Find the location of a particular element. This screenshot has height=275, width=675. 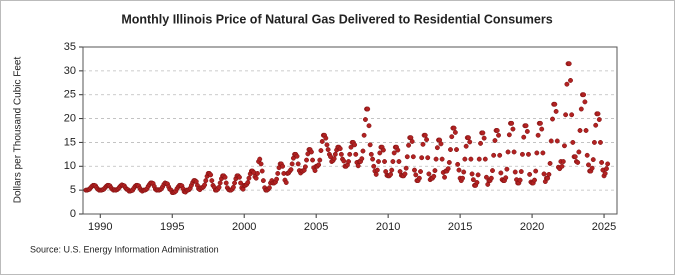

x-tick-label: 2010 is located at coordinates (388, 227).